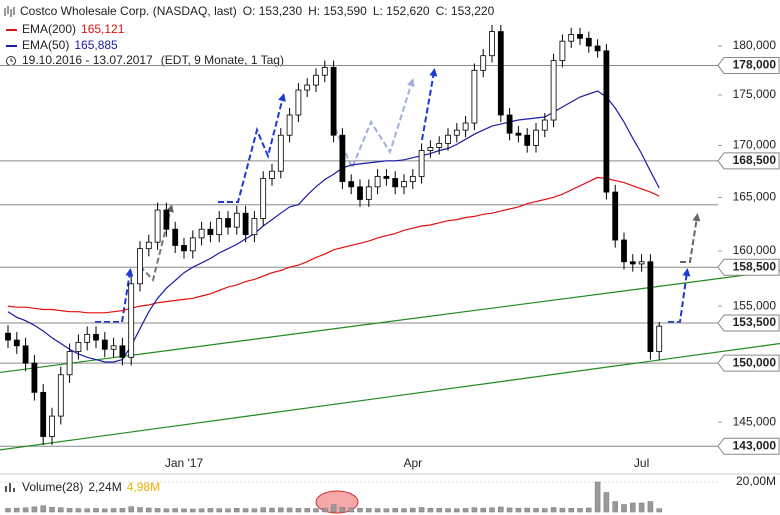 This screenshot has width=780, height=515. Describe the element at coordinates (337, 11) in the screenshot. I see `quote-high: H: 153,590` at that location.